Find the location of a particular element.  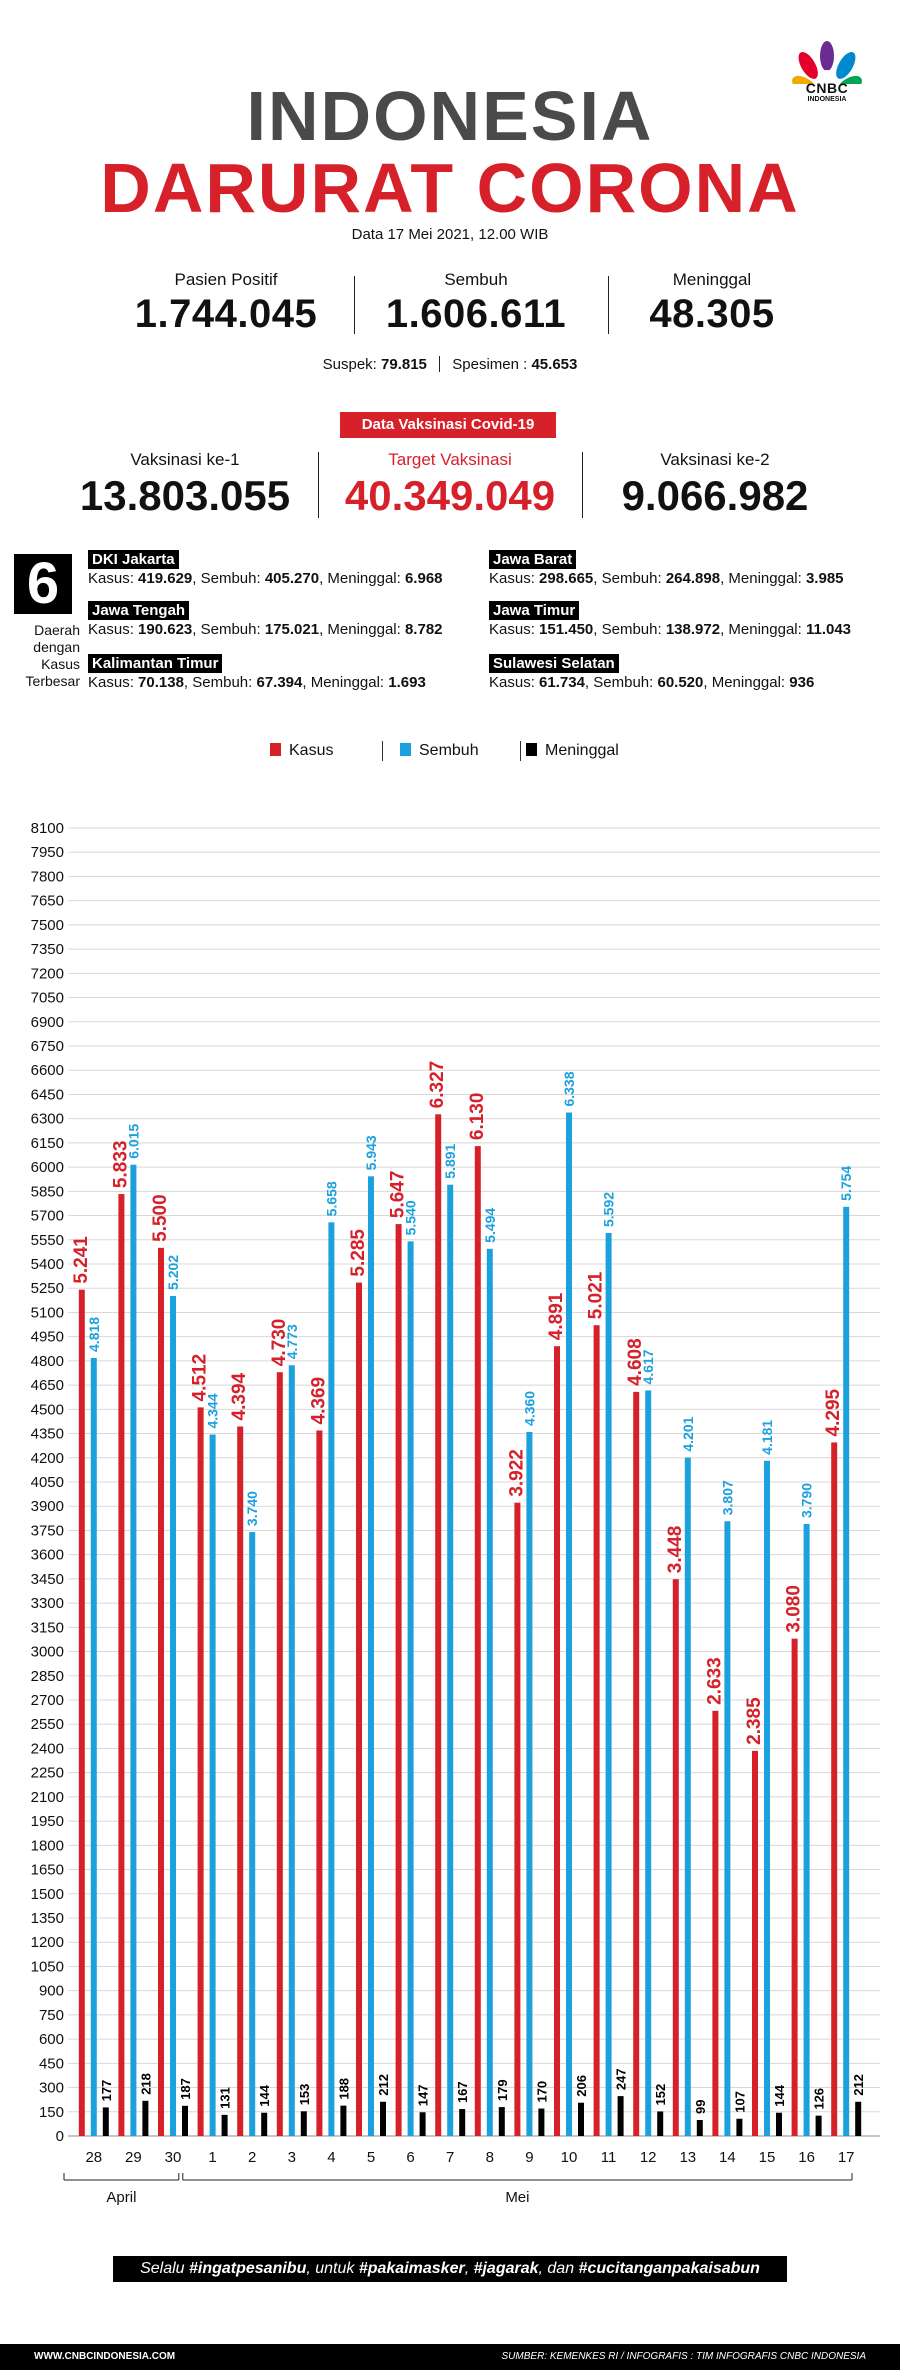

y-tick-label: 1050 is located at coordinates (47, 1966).